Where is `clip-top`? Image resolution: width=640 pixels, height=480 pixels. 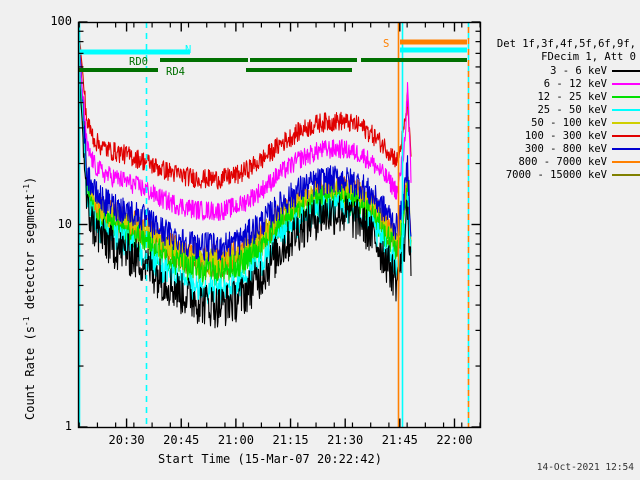 clip-top is located at coordinates (320, 11).